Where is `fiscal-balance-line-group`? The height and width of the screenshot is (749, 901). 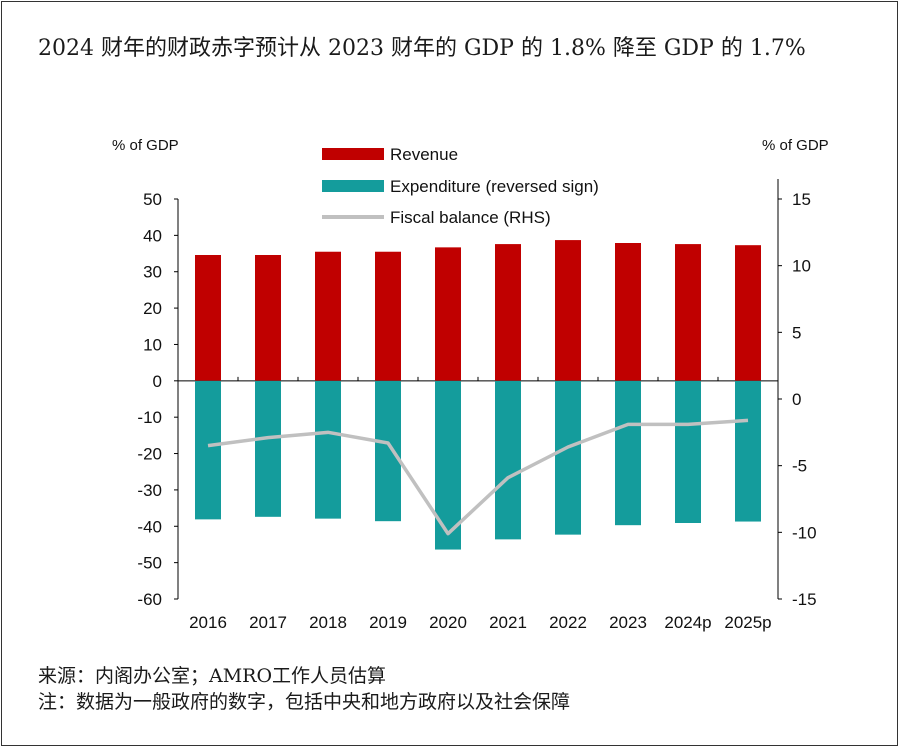 fiscal-balance-line-group is located at coordinates (478, 477).